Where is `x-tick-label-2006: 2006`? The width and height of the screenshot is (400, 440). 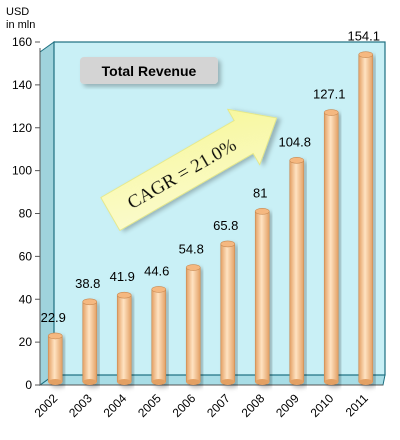 x-tick-label-2006: 2006 is located at coordinates (184, 405).